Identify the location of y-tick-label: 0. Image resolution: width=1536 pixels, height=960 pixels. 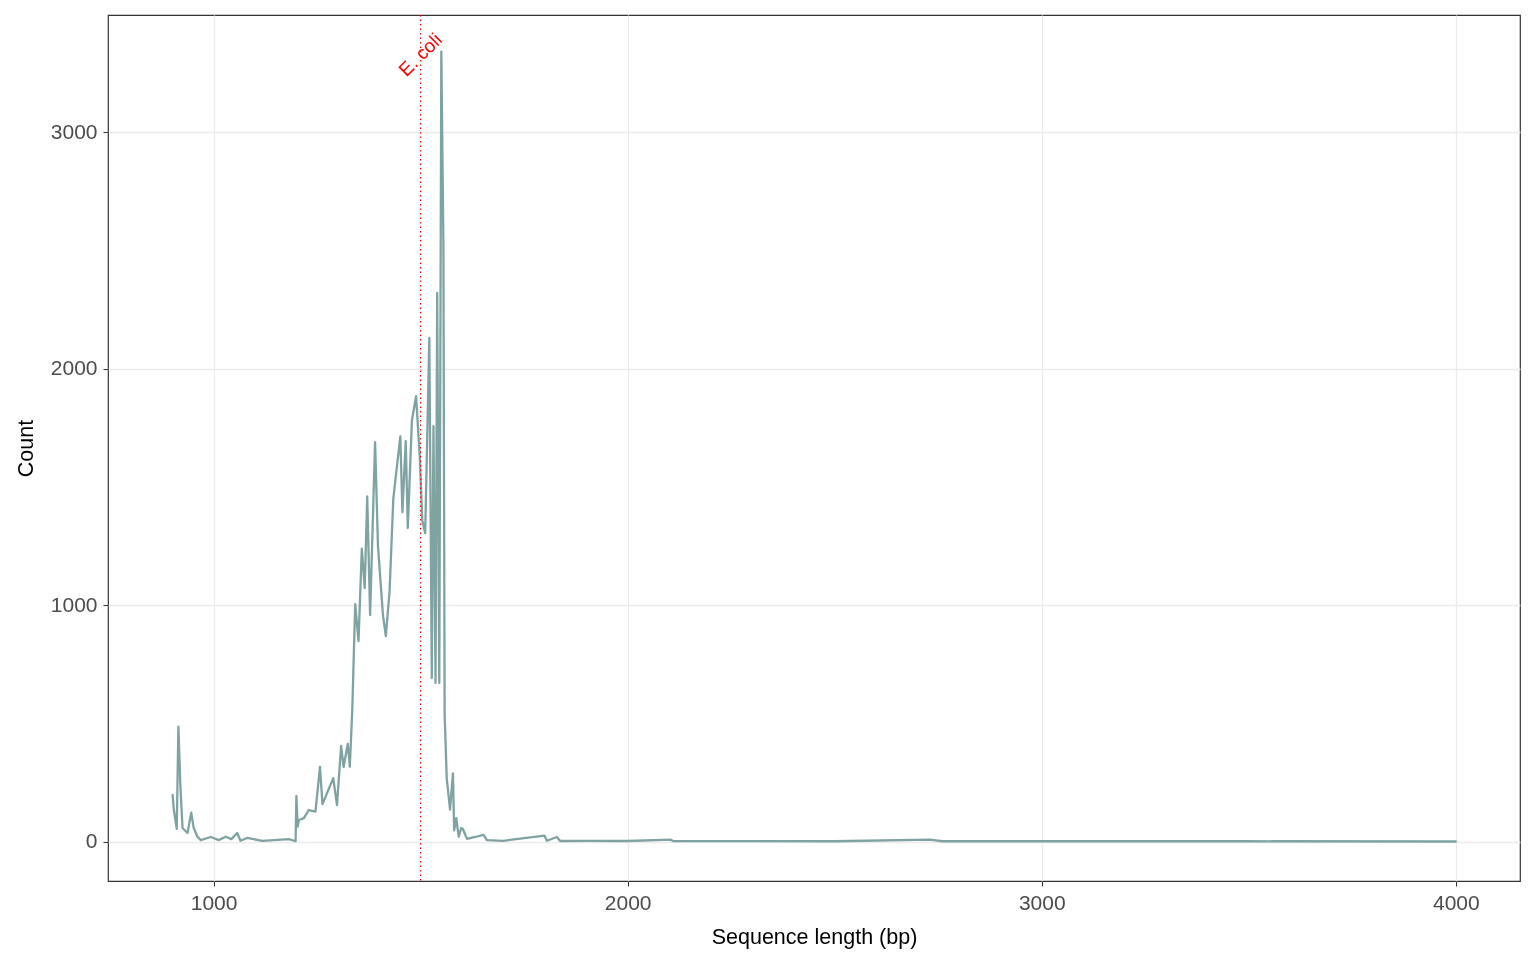
(91, 841).